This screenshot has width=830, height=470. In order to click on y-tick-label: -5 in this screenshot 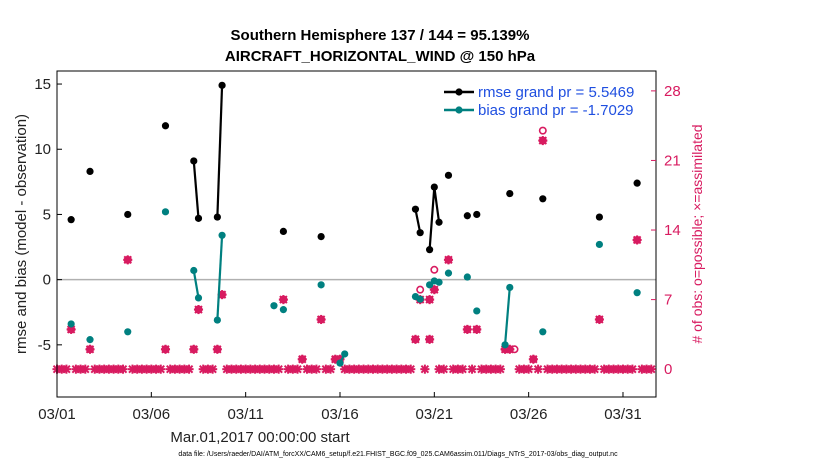, I will do `click(44, 345)`.